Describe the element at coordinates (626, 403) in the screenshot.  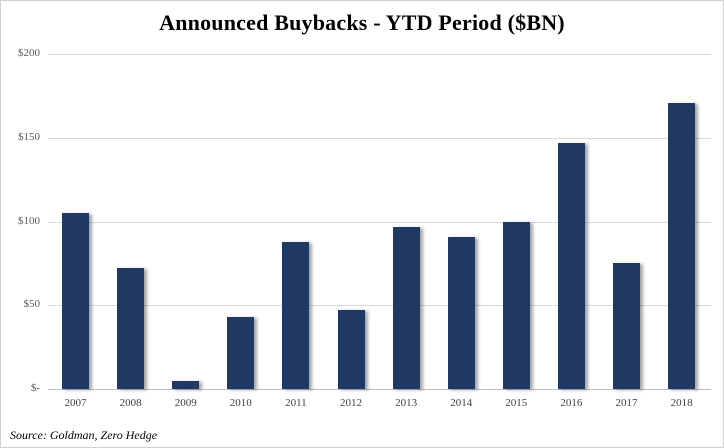
I see `x-tick-label: 2017` at that location.